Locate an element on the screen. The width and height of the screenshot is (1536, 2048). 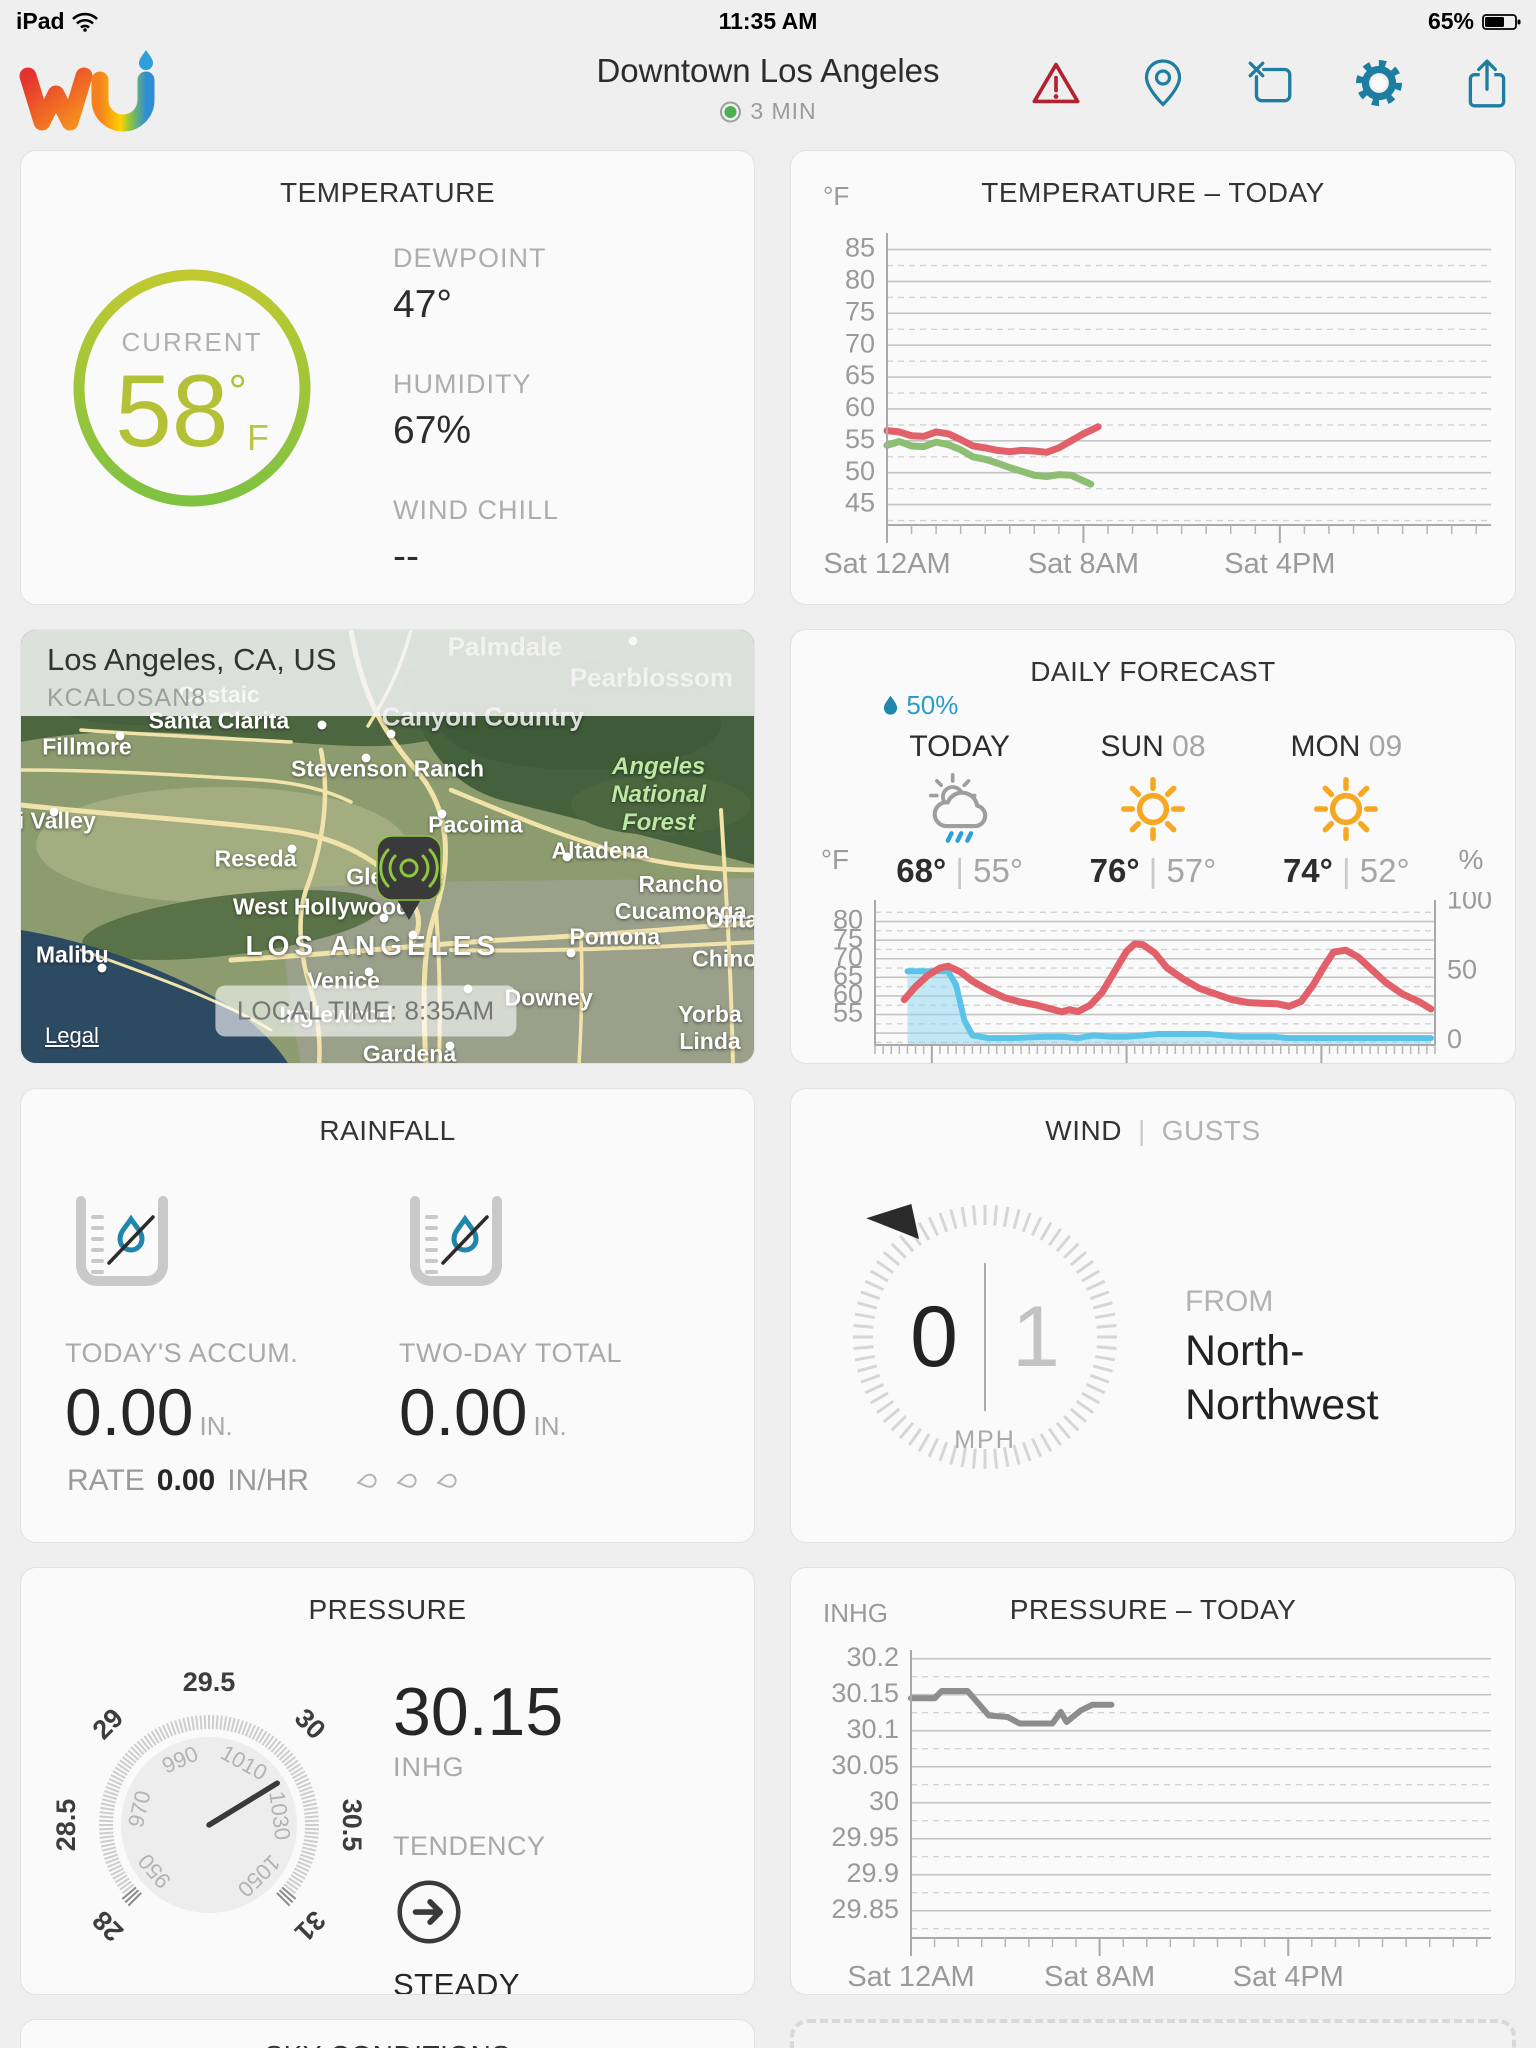
forecast-day-today: 50% TODAY 68° | 55° is located at coordinates (959, 790).